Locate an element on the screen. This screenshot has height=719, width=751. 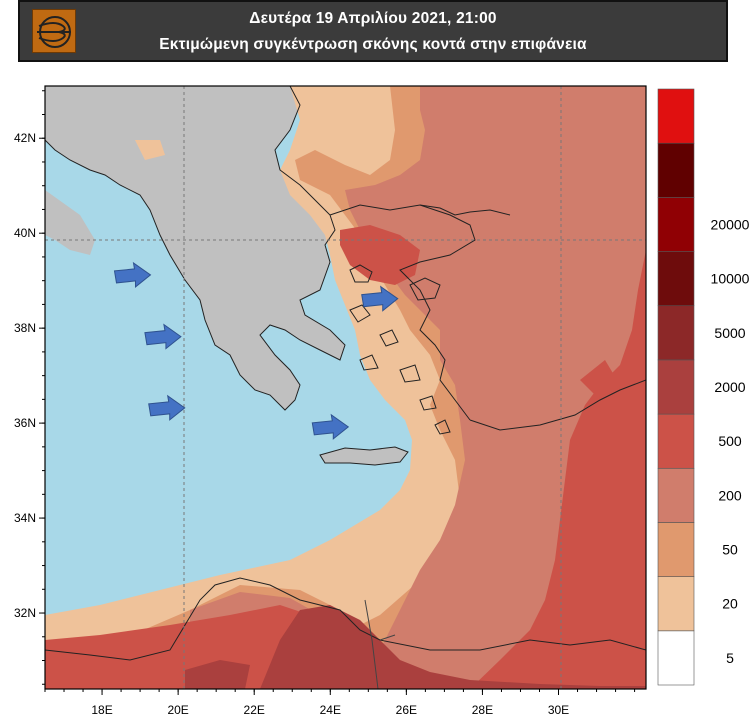
legend-label: 2000 is located at coordinates (729, 387).